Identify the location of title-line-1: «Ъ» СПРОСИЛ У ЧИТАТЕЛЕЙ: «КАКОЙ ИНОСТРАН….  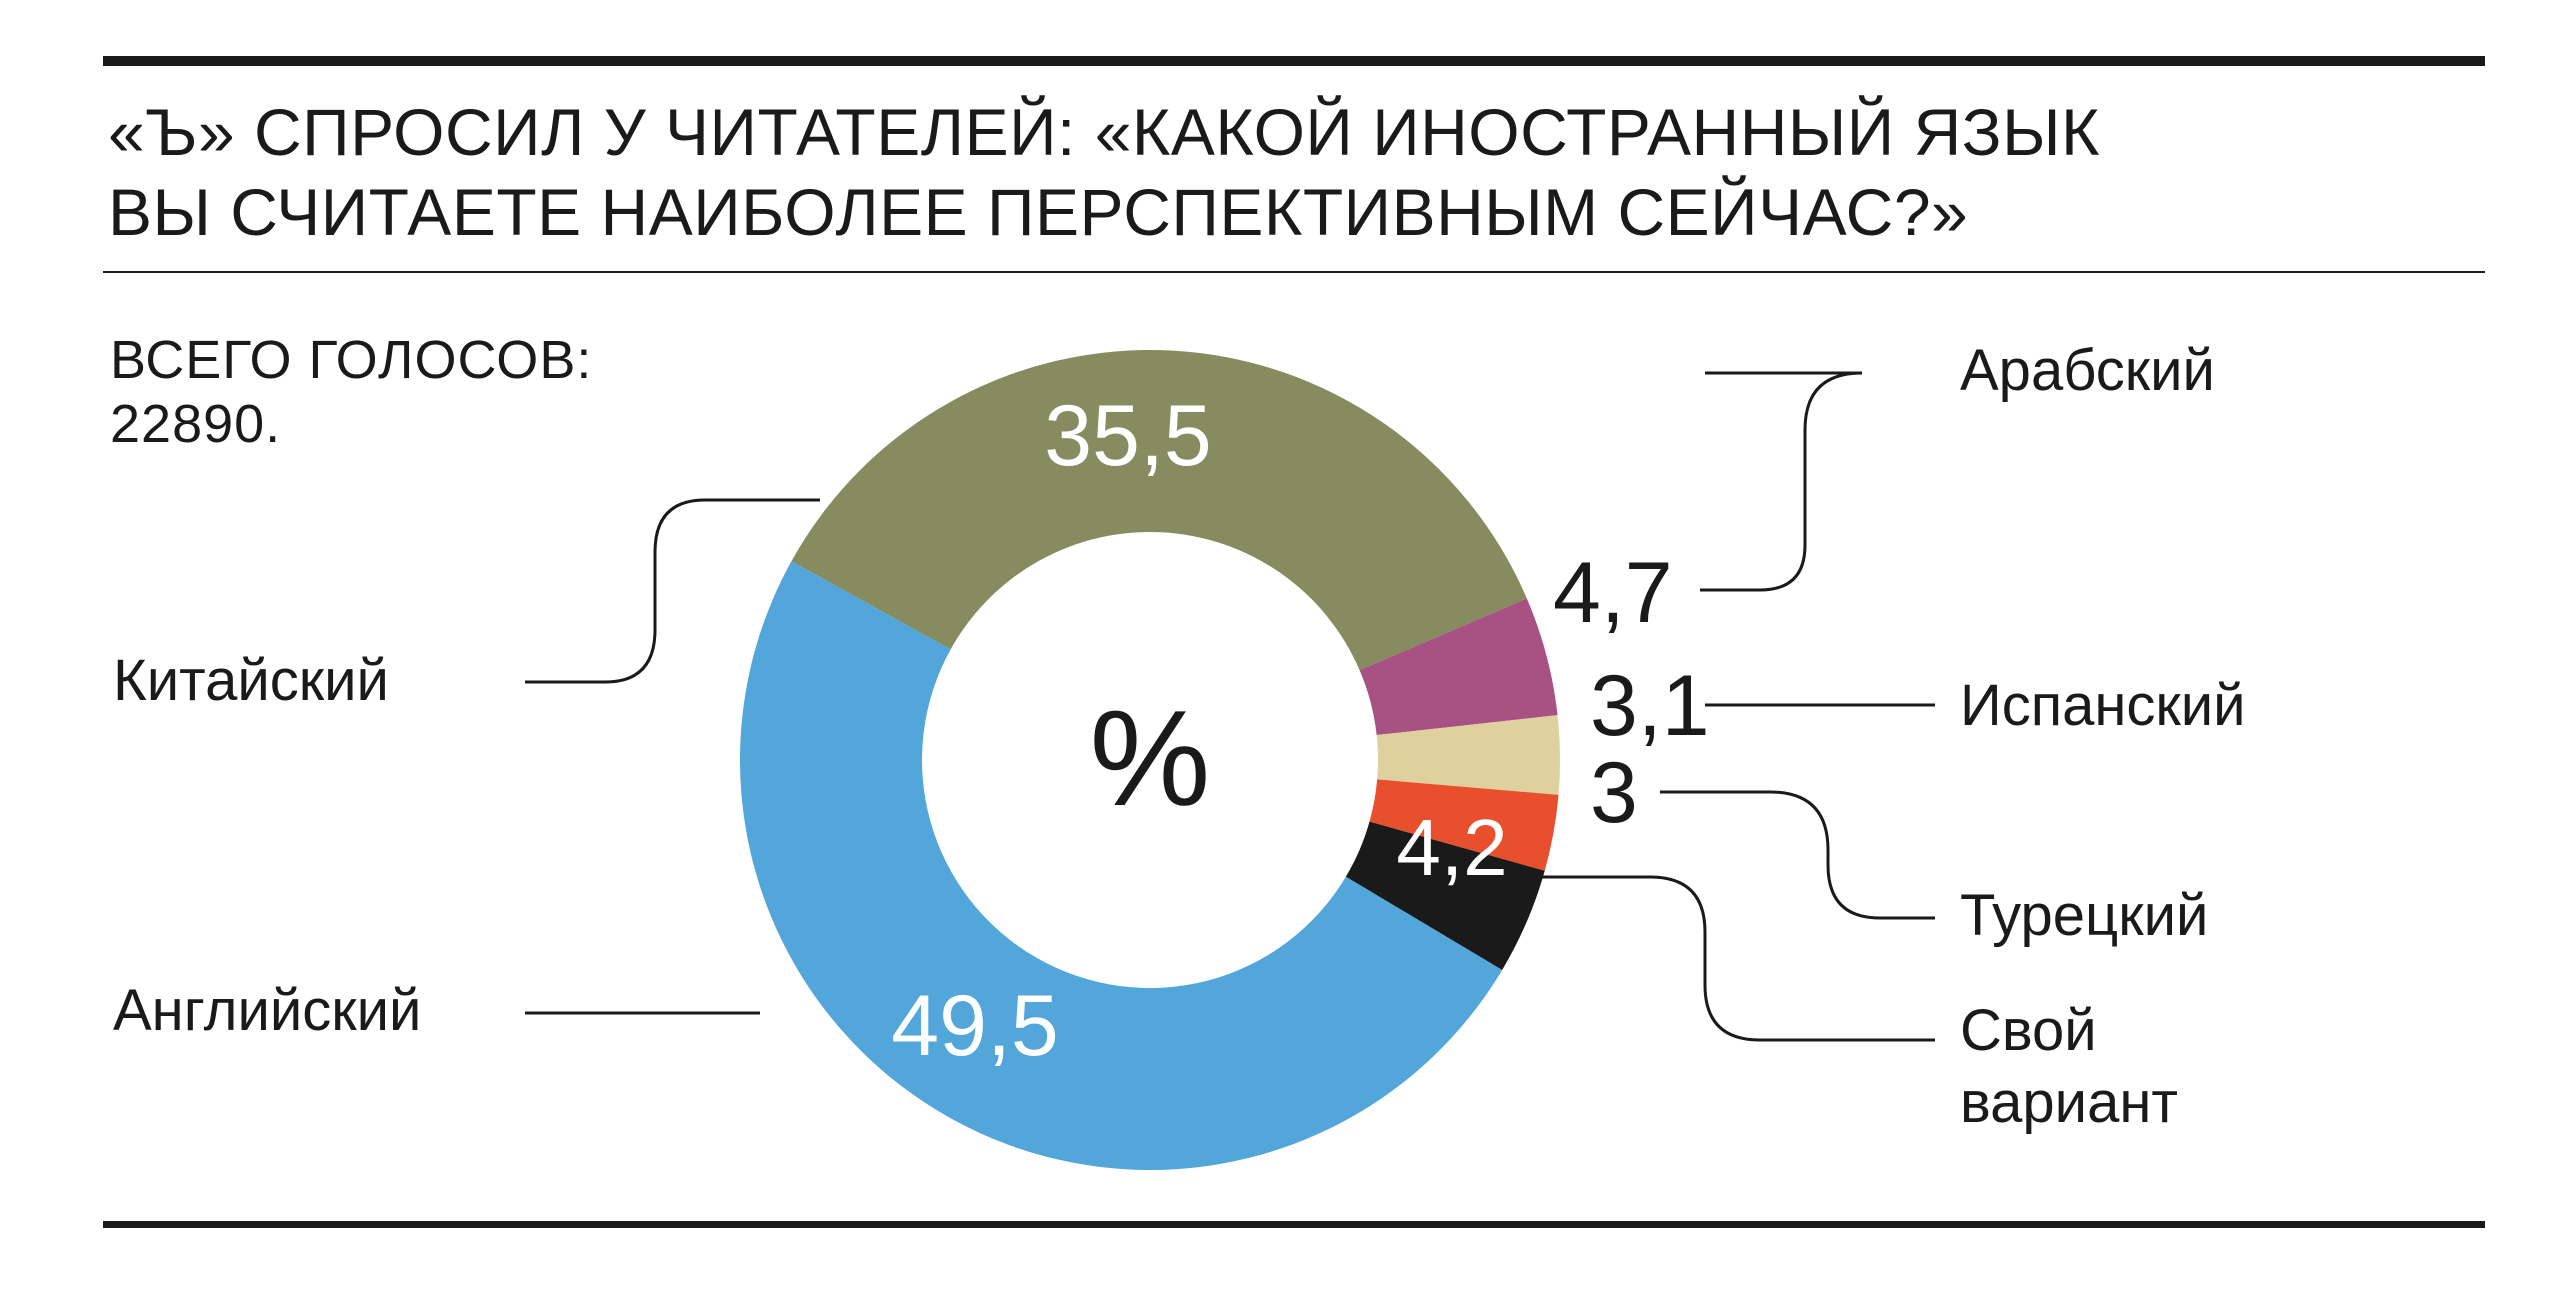
(1104, 132).